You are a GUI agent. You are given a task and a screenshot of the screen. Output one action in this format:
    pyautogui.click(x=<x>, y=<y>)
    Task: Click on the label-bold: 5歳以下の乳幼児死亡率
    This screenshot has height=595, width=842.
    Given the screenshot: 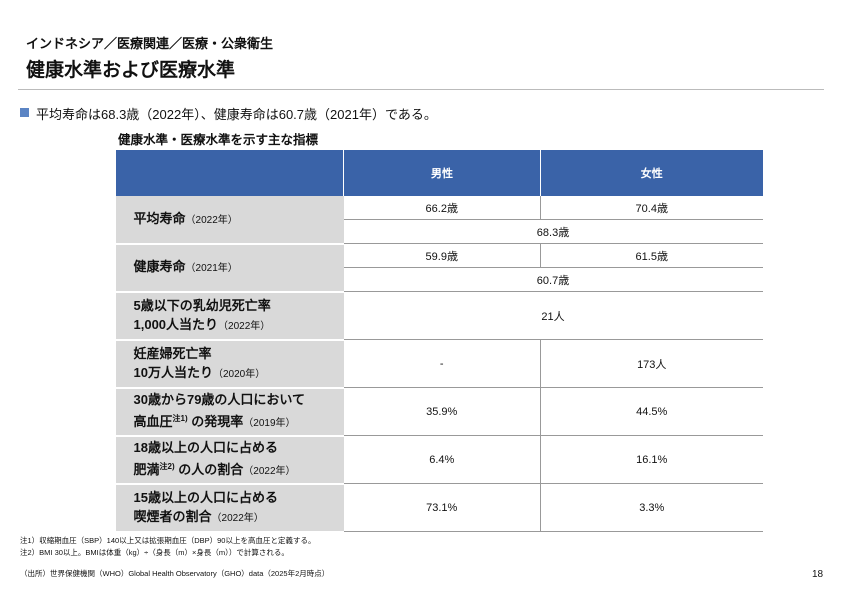 What is the action you would take?
    pyautogui.click(x=202, y=305)
    